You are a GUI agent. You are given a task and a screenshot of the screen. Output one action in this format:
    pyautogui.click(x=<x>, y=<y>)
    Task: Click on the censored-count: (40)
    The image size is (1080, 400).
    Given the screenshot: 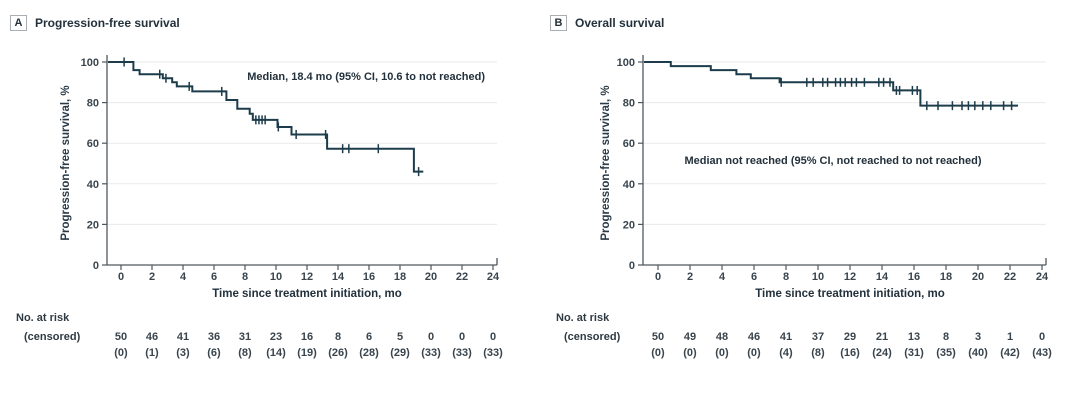 What is the action you would take?
    pyautogui.click(x=978, y=353)
    